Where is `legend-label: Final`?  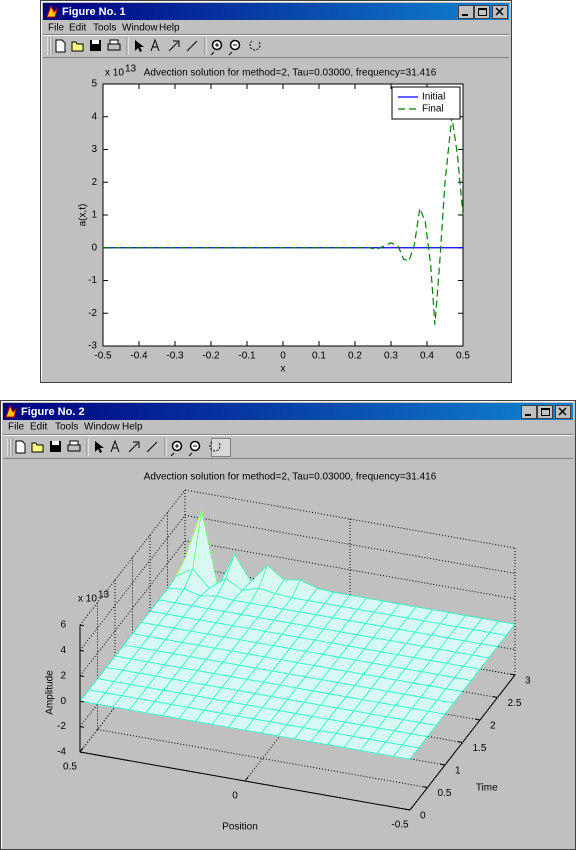 legend-label: Final is located at coordinates (433, 109).